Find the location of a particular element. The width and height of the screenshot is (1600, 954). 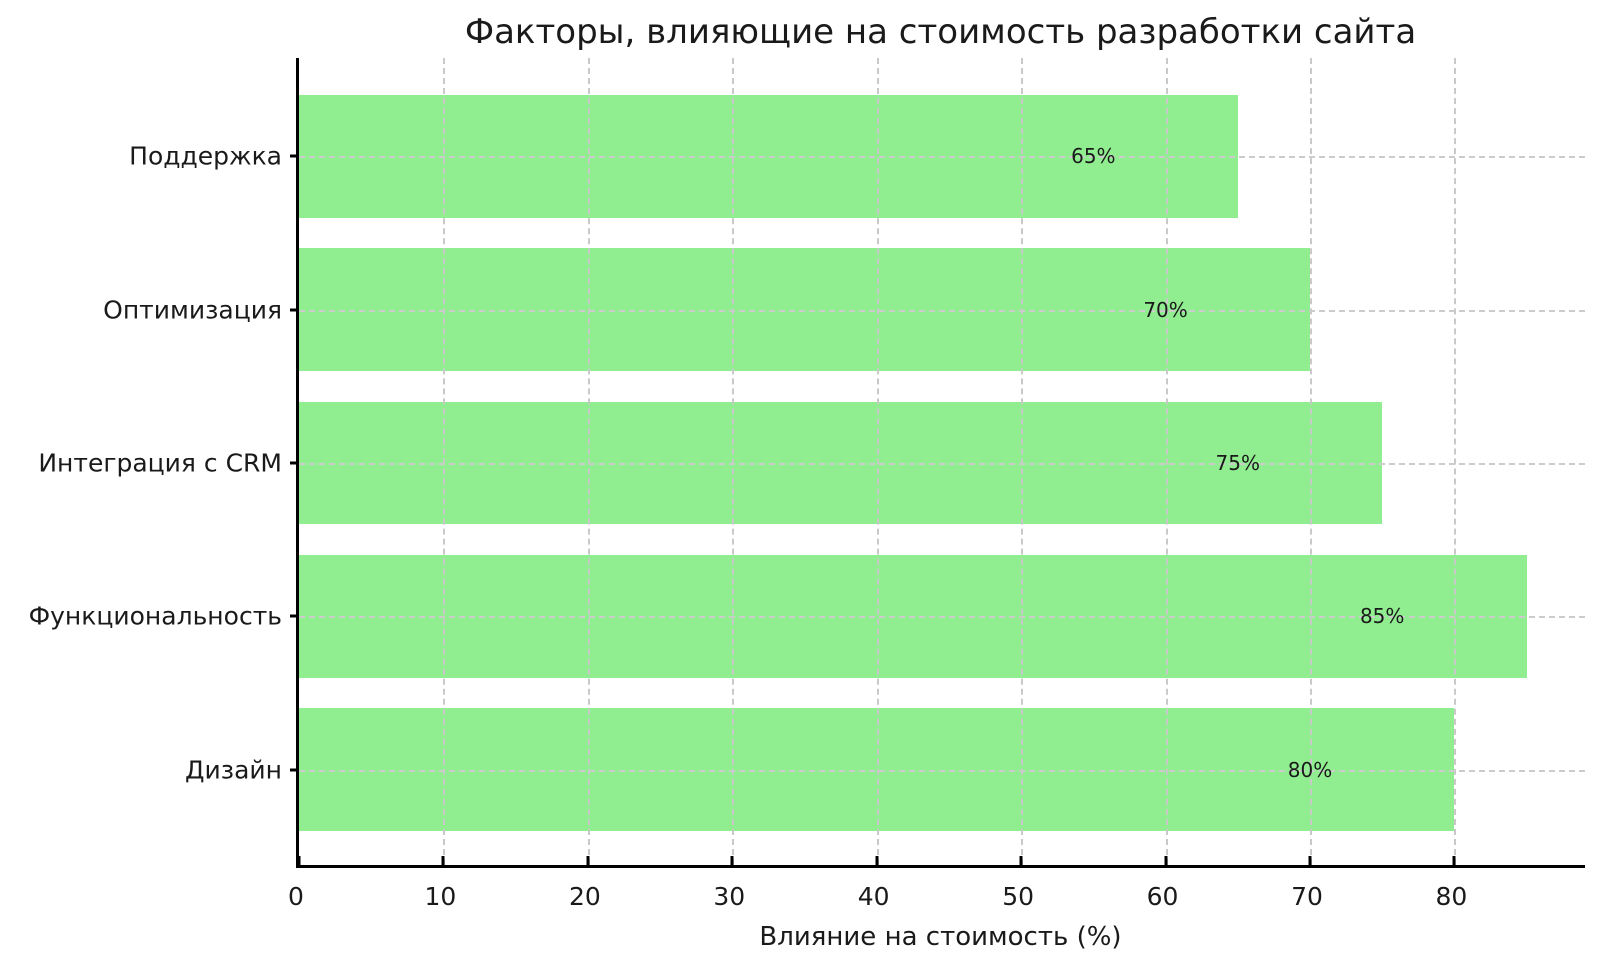

y-tick-label: Интеграция с CRM is located at coordinates (160, 463).